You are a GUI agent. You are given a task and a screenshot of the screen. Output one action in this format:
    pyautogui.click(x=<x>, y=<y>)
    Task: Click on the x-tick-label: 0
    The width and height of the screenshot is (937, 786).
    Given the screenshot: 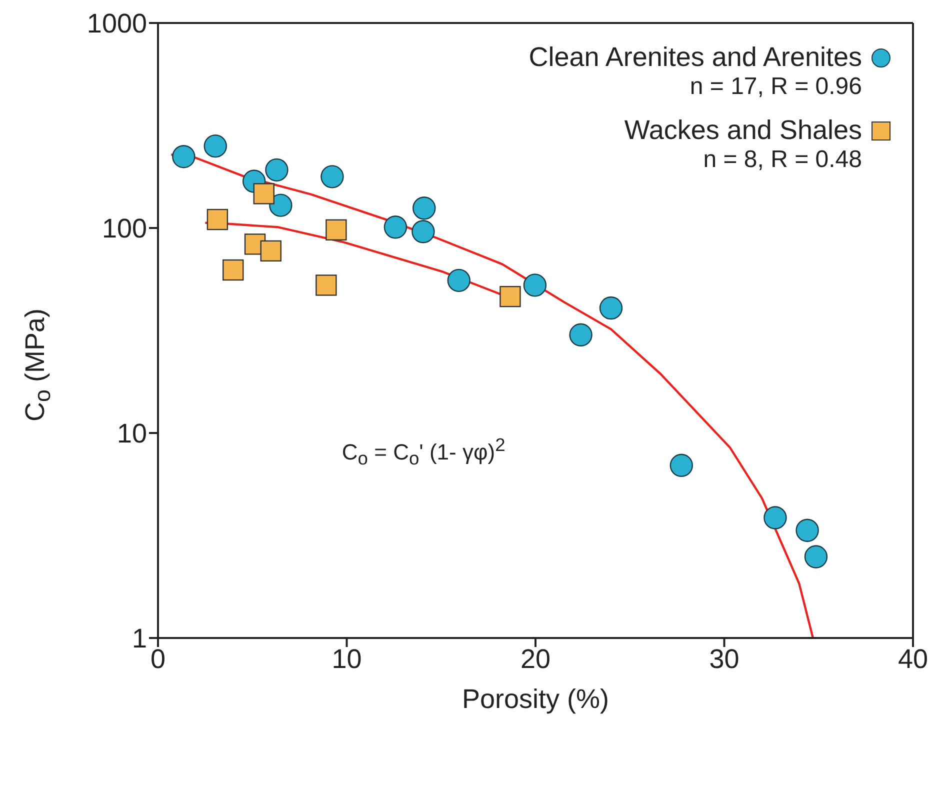 What is the action you would take?
    pyautogui.click(x=158, y=659)
    